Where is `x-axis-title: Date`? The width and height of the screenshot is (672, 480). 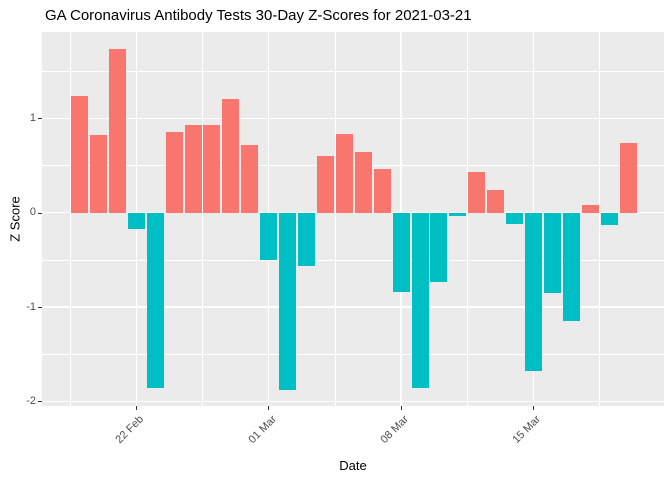 x-axis-title: Date is located at coordinates (353, 465).